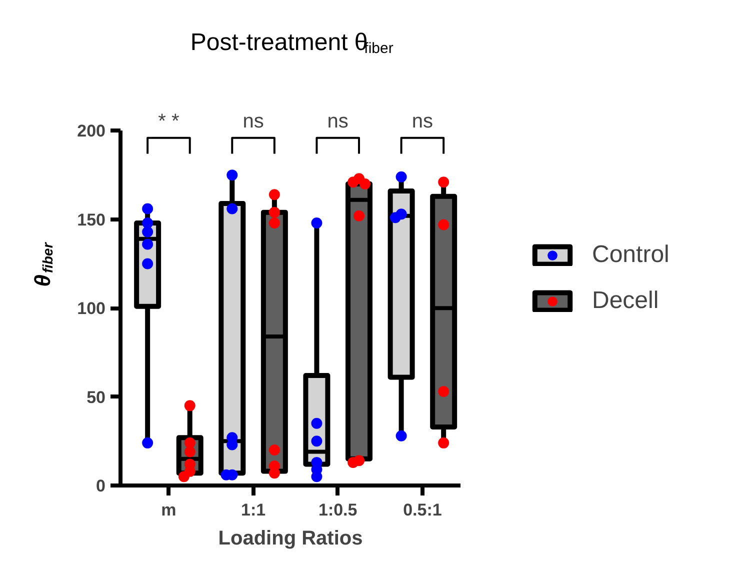 This screenshot has width=743, height=577. What do you see at coordinates (101, 486) in the screenshot?
I see `y-tick-label: 0` at bounding box center [101, 486].